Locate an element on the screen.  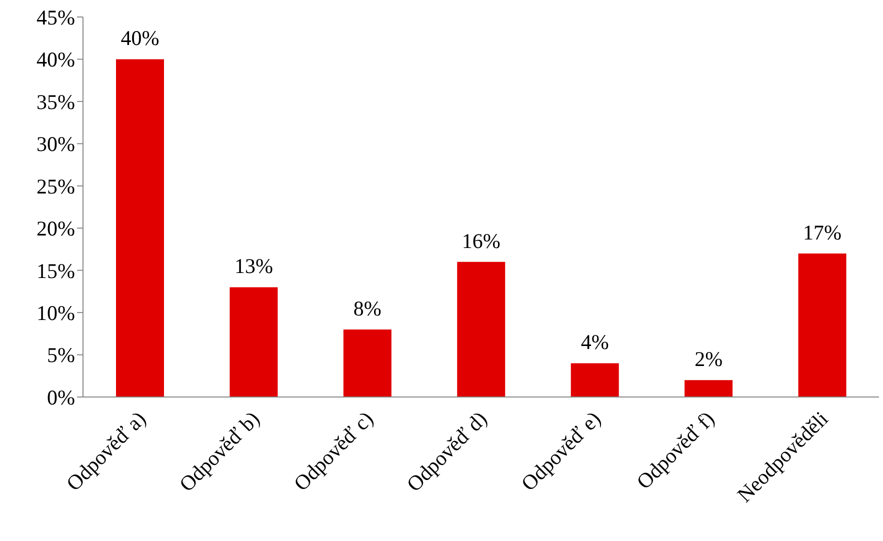
data-label: 8% is located at coordinates (367, 308).